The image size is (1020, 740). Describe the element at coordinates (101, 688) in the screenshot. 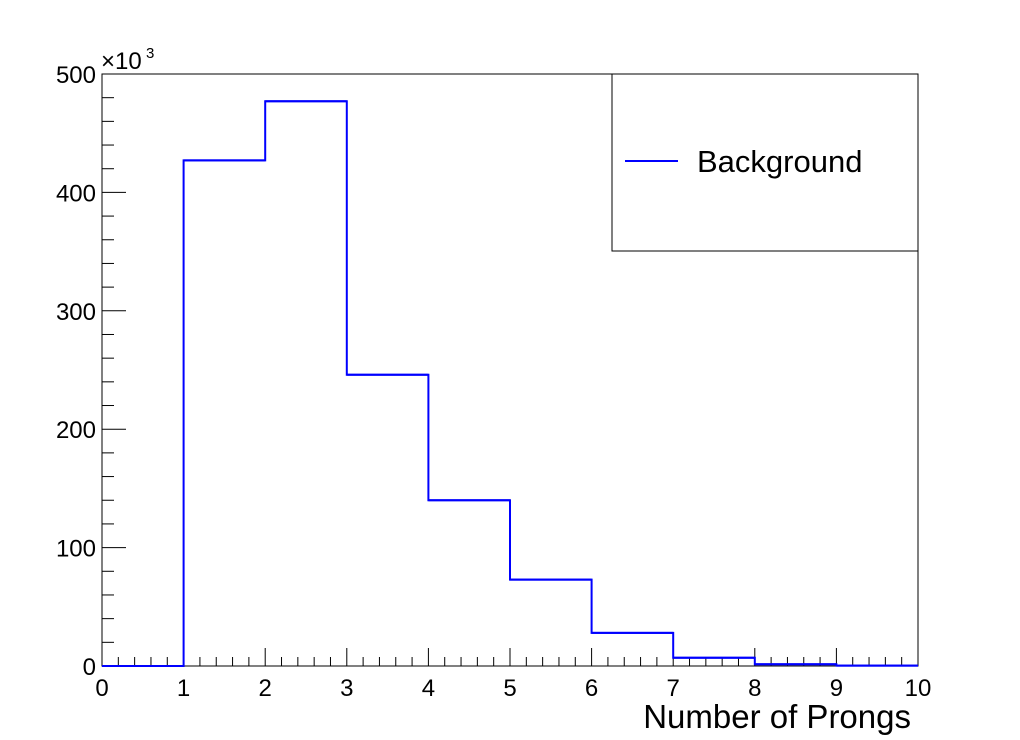

I see `x-tick-label: 0` at that location.